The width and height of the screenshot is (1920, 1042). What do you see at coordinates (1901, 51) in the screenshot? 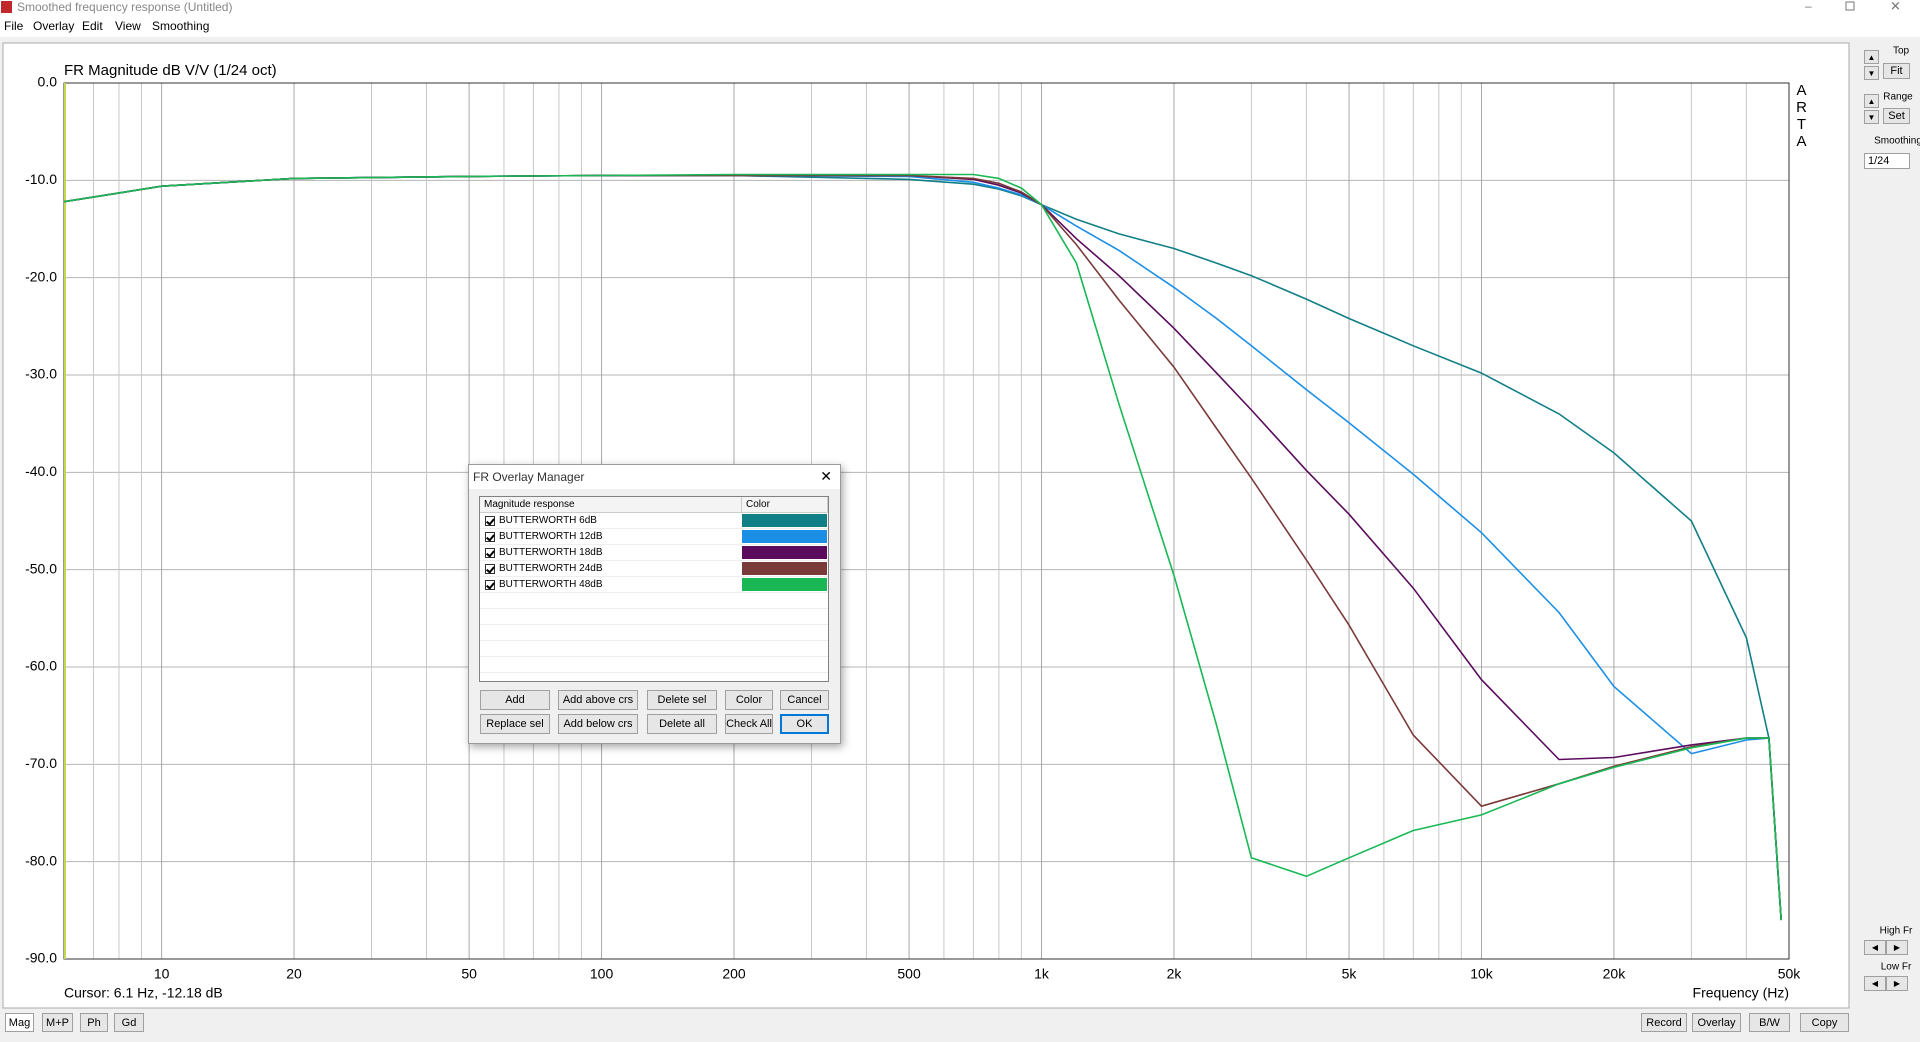
I see `top-label: Top` at bounding box center [1901, 51].